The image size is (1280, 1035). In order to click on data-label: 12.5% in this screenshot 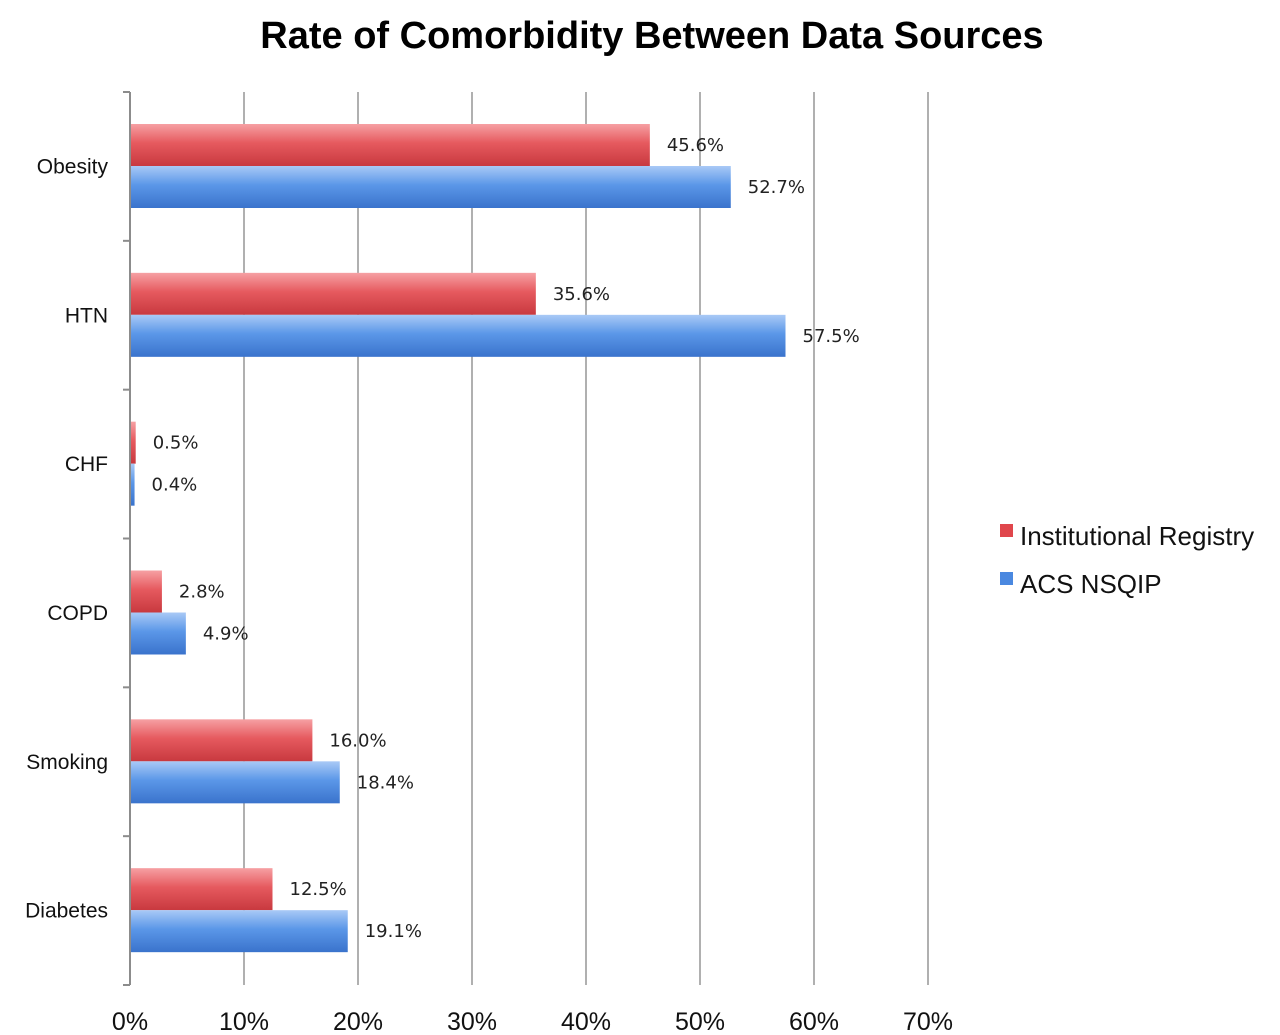, I will do `click(318, 889)`.